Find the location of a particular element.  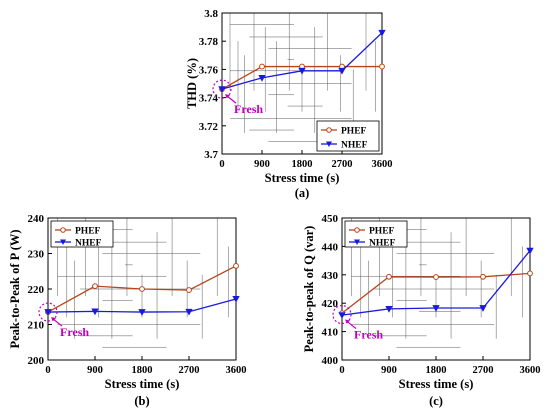

y-tick-label: 3.72 is located at coordinates (209, 127).